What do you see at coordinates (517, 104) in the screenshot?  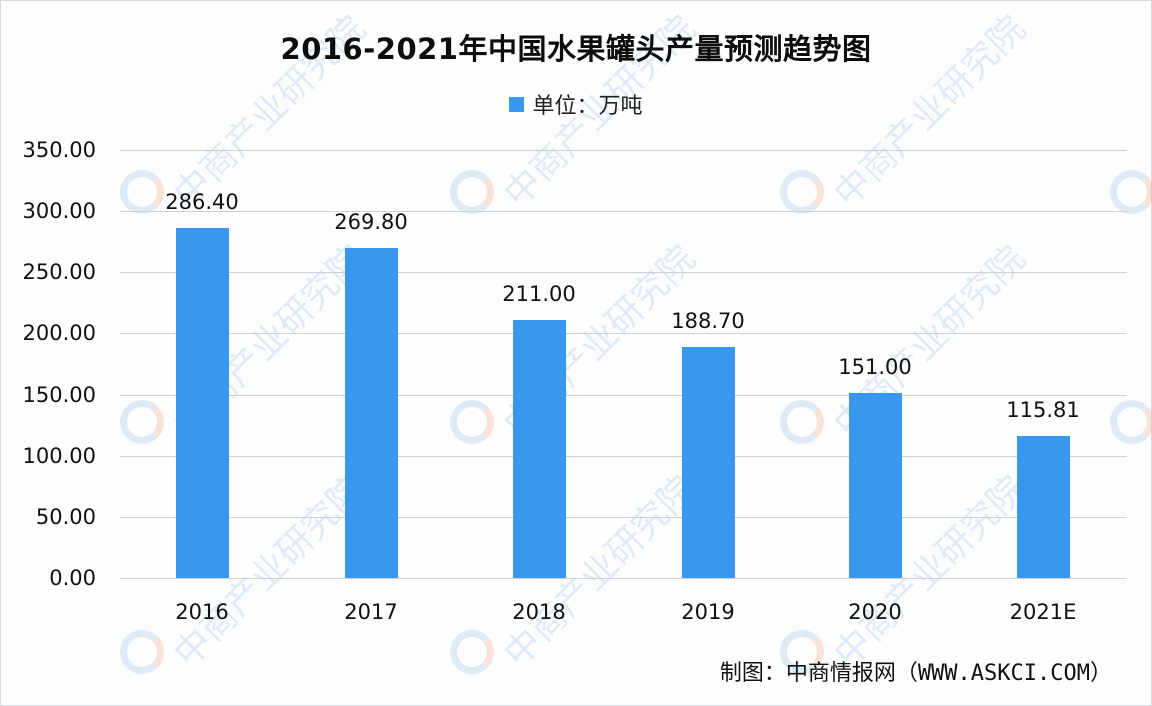 I see `legend-swatch` at bounding box center [517, 104].